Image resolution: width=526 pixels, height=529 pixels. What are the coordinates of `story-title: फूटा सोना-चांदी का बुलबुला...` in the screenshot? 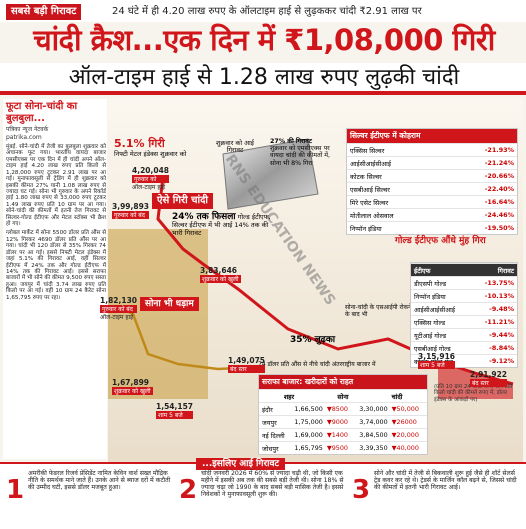 It's located at (42, 112).